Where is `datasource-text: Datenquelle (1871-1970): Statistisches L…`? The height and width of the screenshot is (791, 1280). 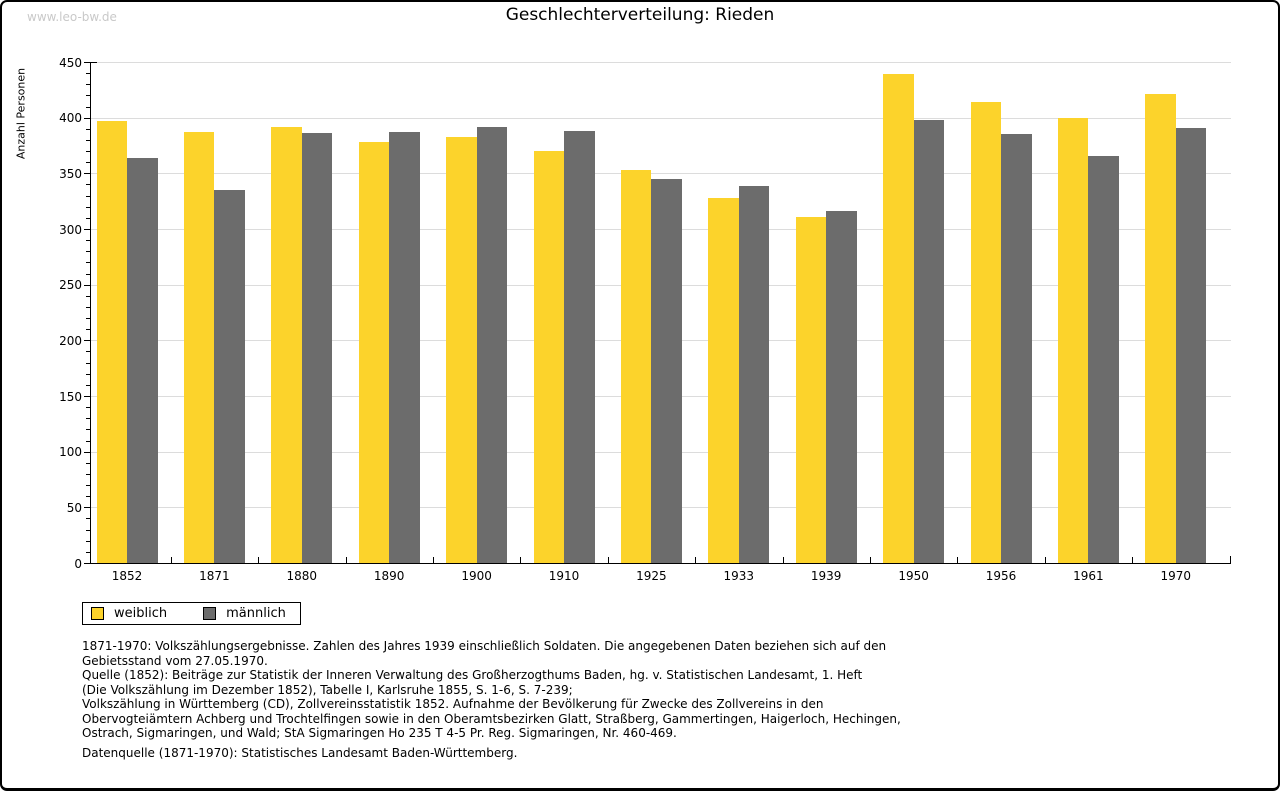
datasource-text: Datenquelle (1871-1970): Statistisches L… is located at coordinates (300, 753).